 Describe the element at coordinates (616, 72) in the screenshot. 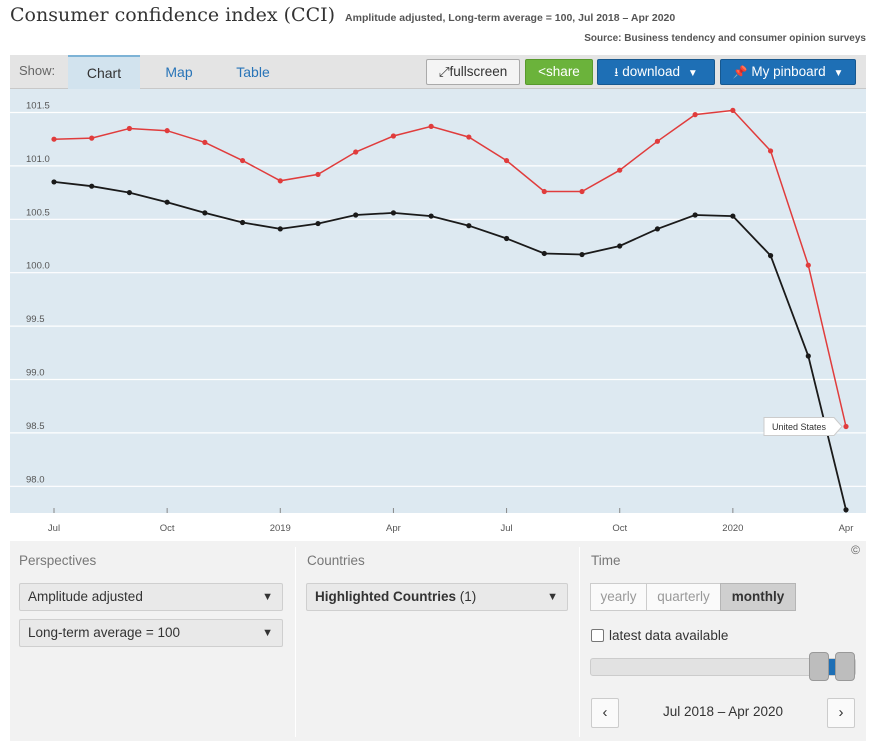

I see `download-icon: ⭳` at that location.